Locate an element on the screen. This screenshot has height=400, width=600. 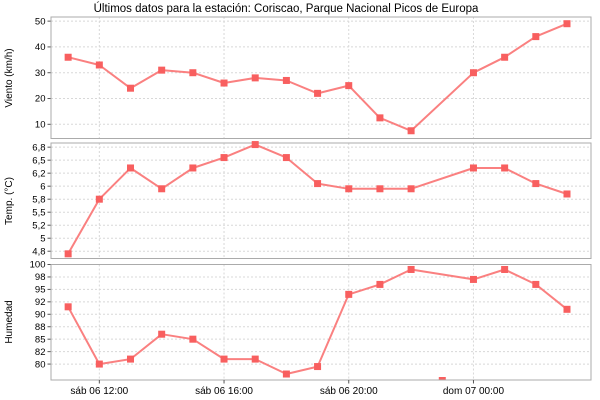
y-tick-label: 98 is located at coordinates (40, 277).